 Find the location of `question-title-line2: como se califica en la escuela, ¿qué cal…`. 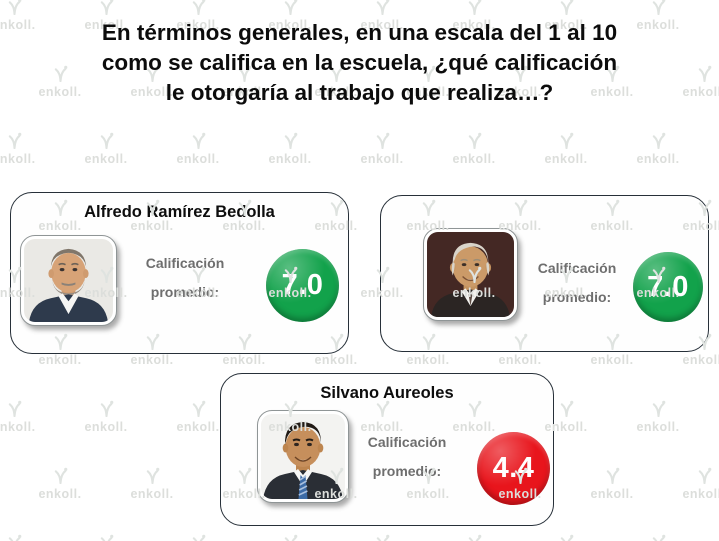

question-title-line2: como se califica en la escuela, ¿qué cal… is located at coordinates (359, 62).